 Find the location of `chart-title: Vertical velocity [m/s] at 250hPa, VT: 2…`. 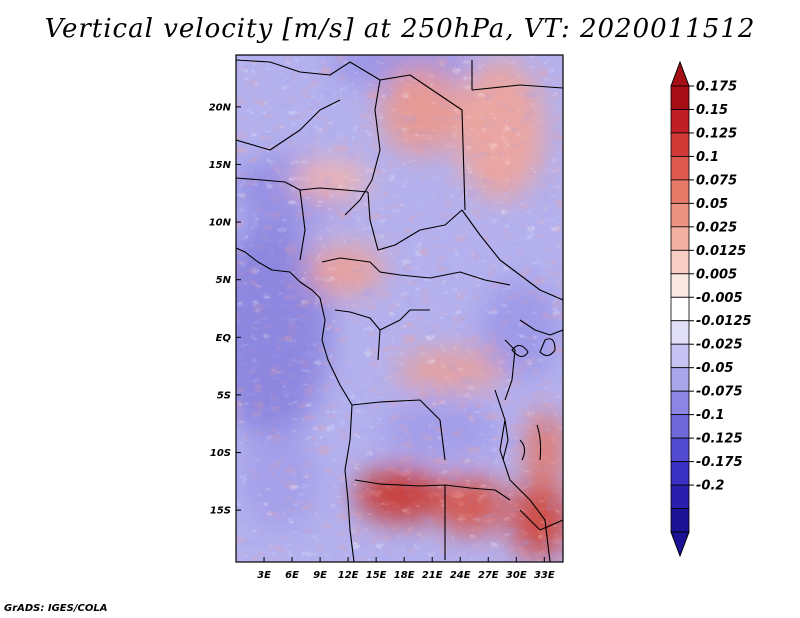

chart-title: Vertical velocity [m/s] at 250hPa, VT: 2… is located at coordinates (400, 29).